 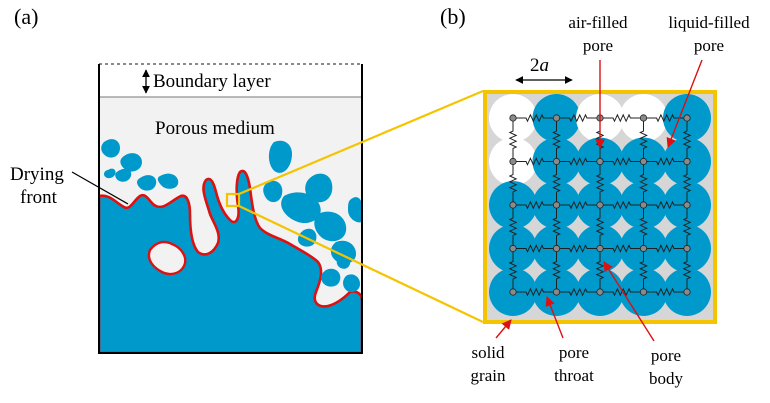 What do you see at coordinates (100, 188) in the screenshot?
I see `drying-front-pointer` at bounding box center [100, 188].